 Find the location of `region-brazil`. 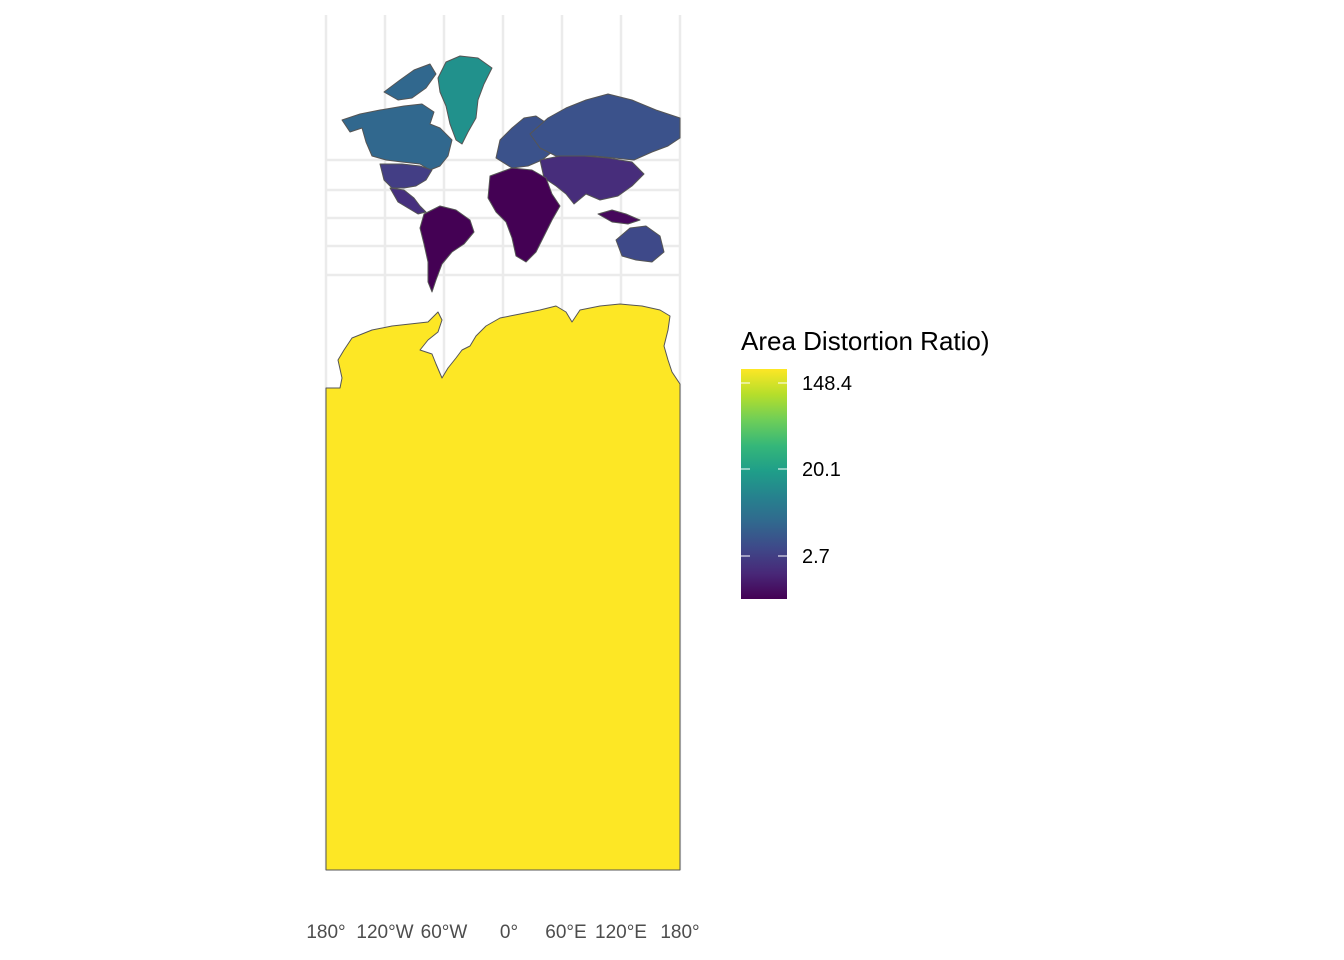

region-brazil is located at coordinates (447, 249).